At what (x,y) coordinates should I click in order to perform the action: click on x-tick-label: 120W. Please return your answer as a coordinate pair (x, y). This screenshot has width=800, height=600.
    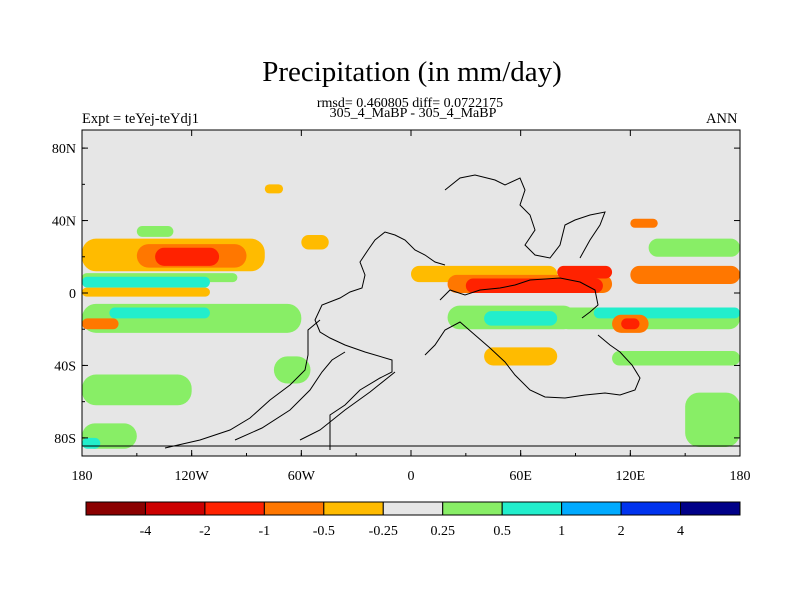
    Looking at the image, I should click on (192, 476).